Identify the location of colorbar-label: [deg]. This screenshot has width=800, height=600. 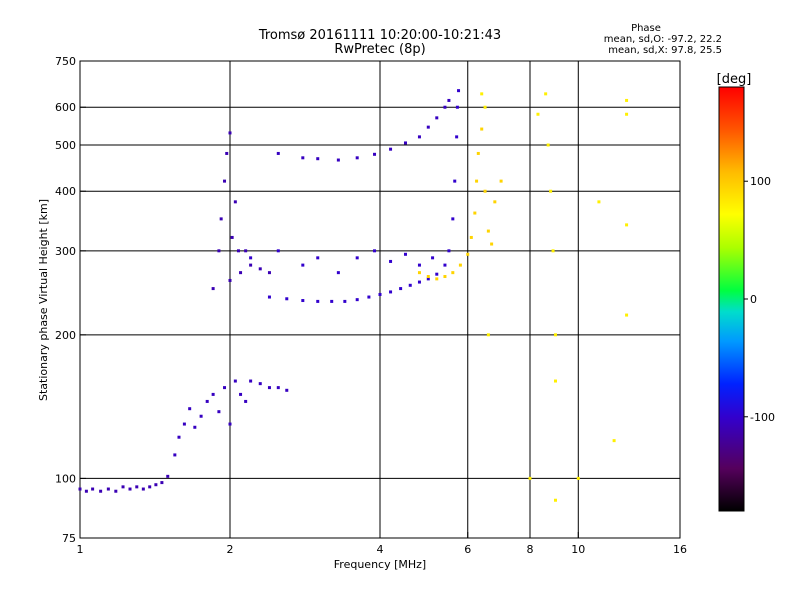
(734, 79).